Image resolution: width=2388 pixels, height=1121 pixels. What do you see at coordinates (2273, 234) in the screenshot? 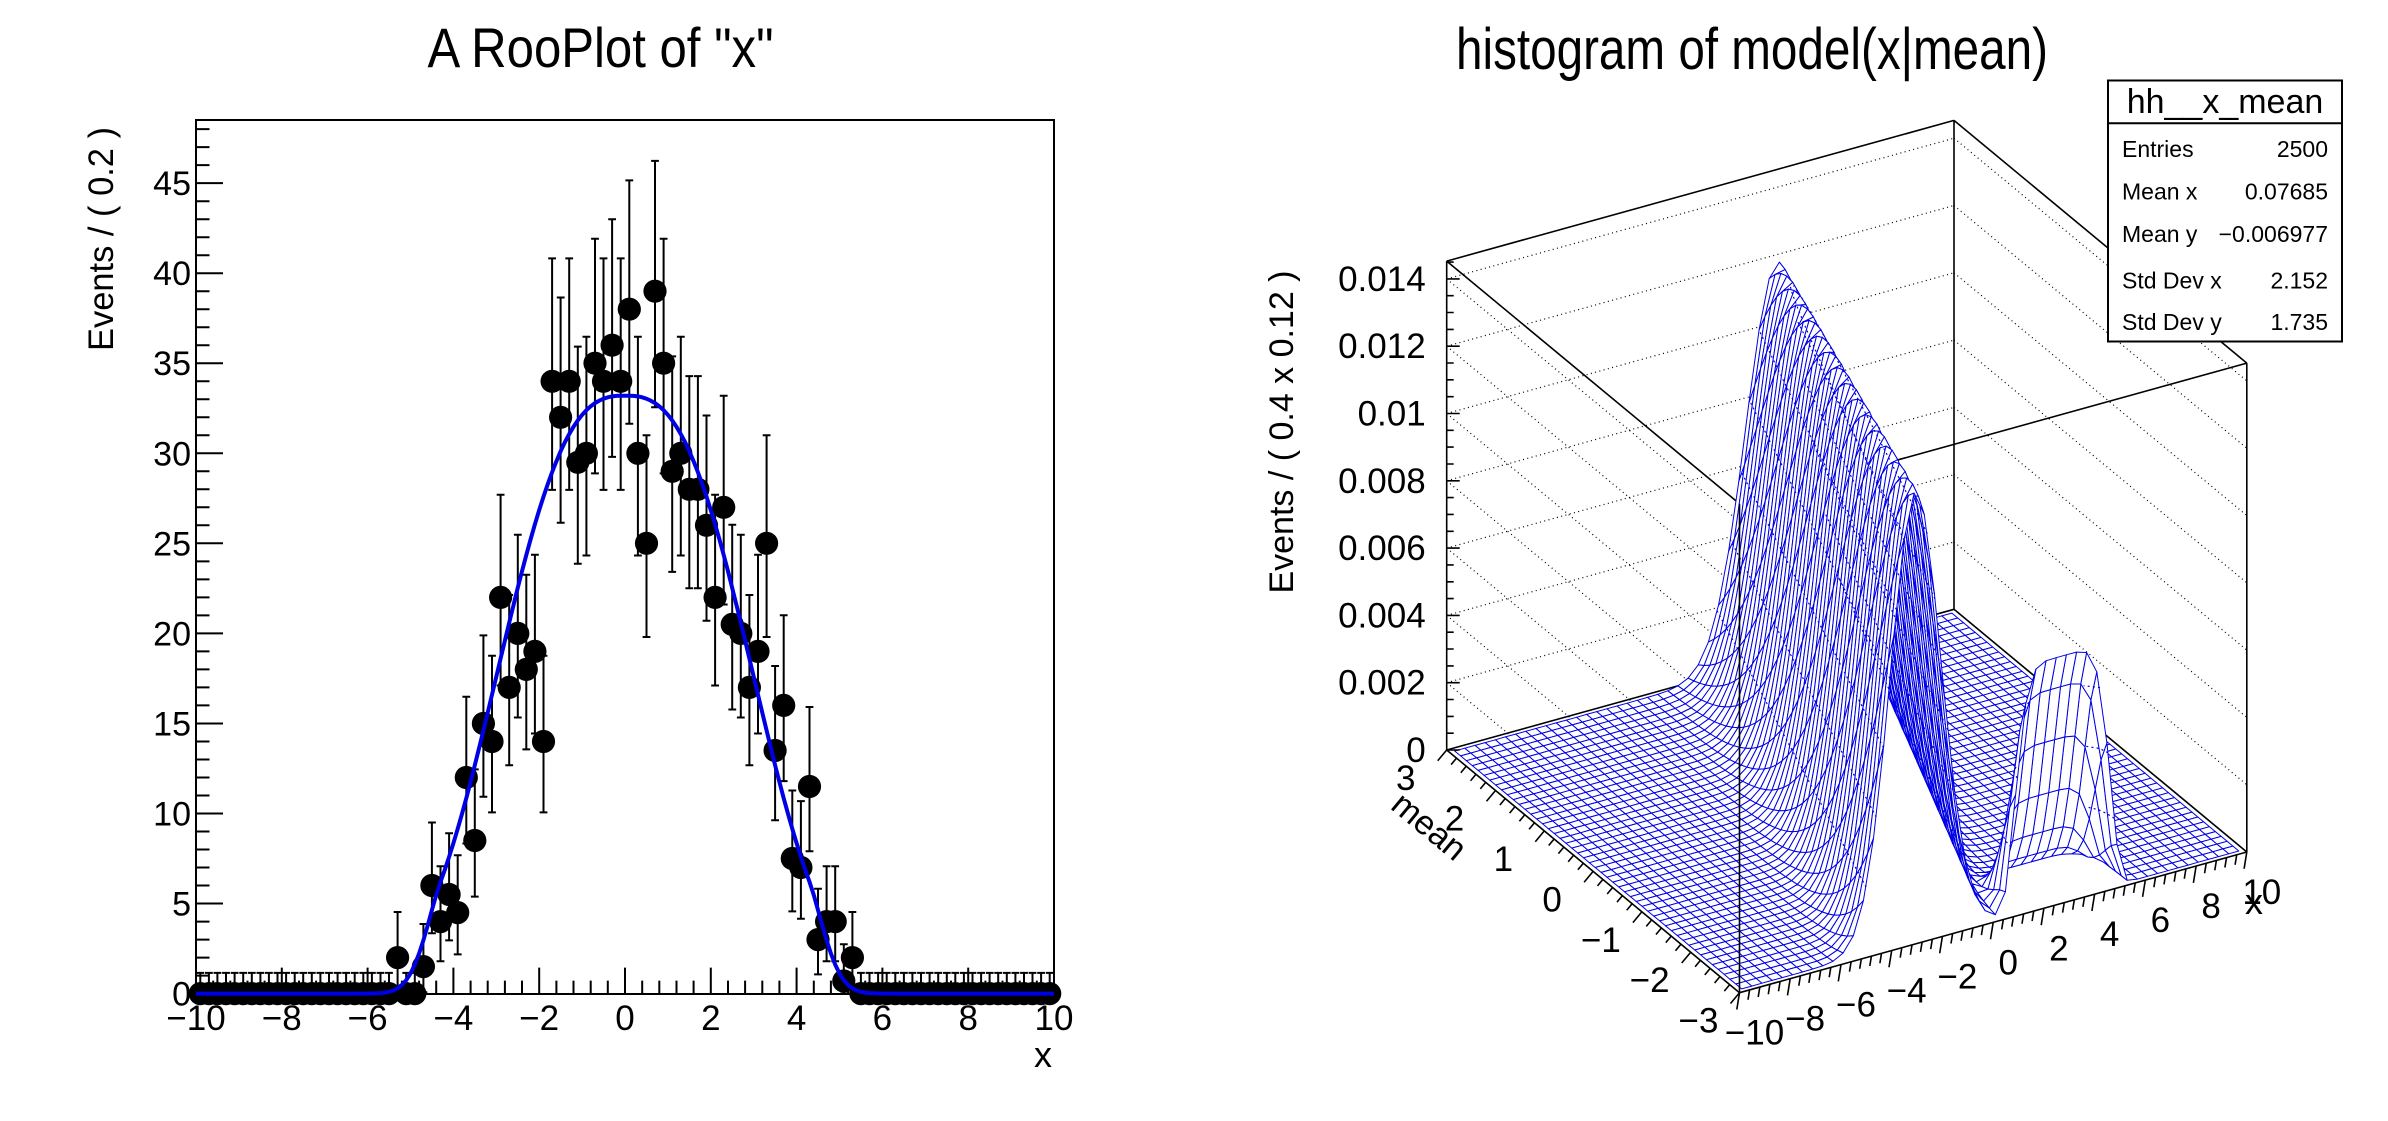
I see `svg-text: −0.006977` at bounding box center [2273, 234].